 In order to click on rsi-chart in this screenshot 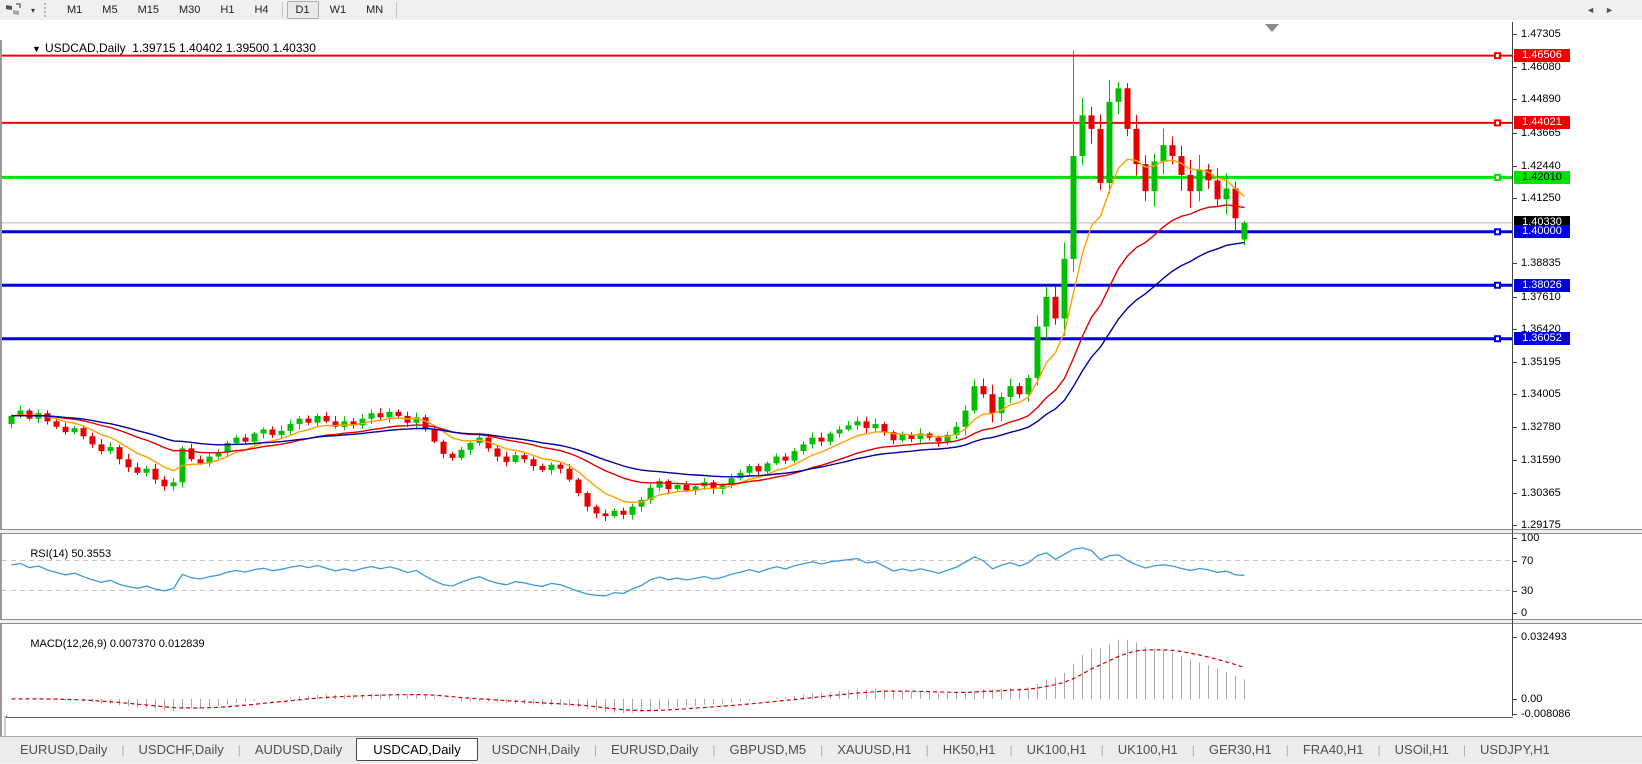, I will do `click(757, 575)`.